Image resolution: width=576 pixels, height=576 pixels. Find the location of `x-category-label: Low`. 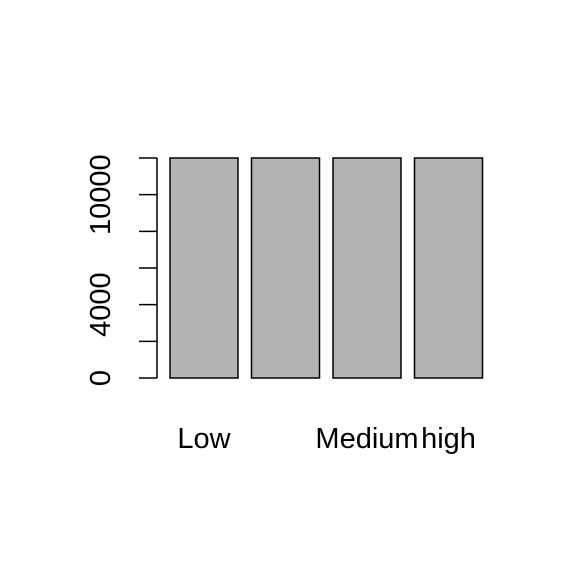

x-category-label: Low is located at coordinates (204, 439).